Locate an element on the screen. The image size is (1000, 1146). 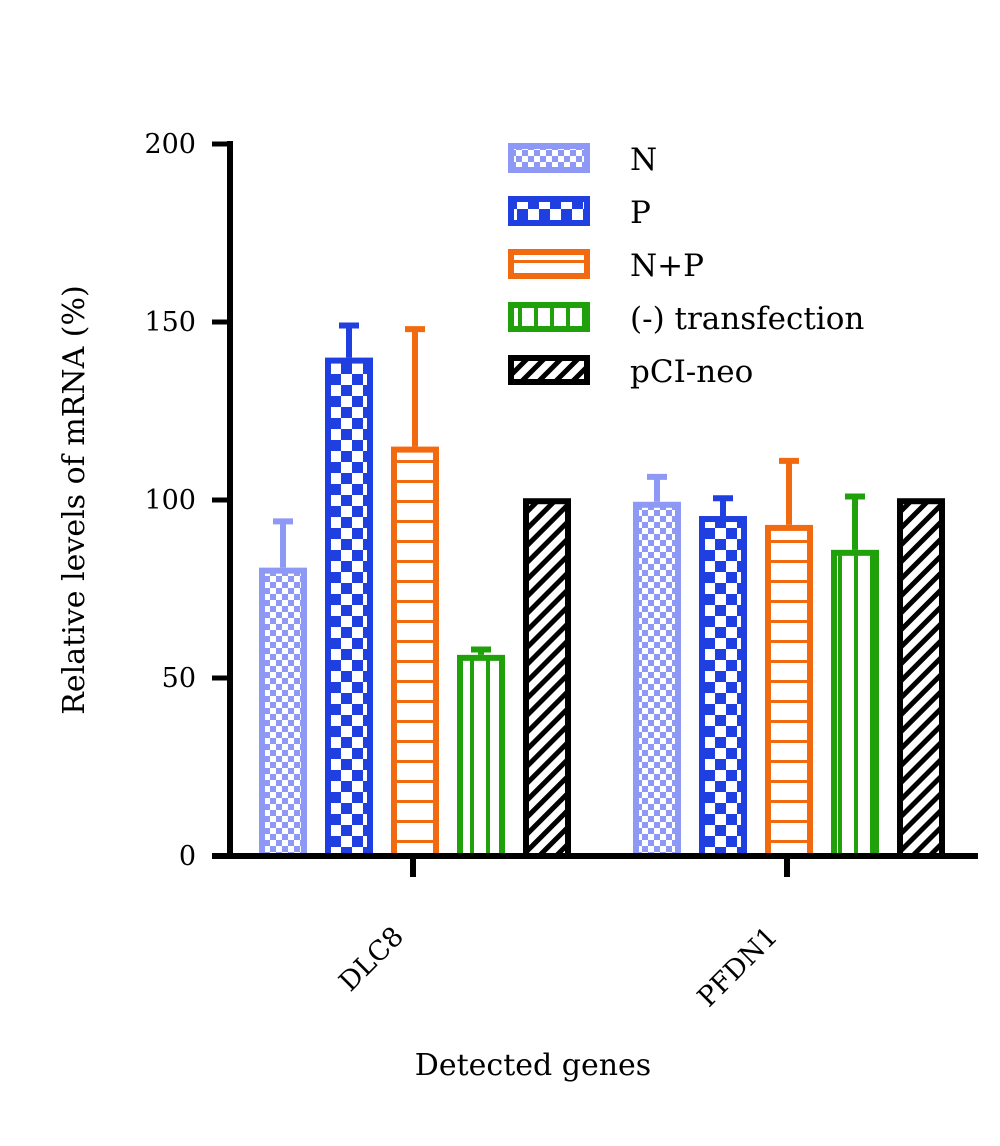
legend-label: N is located at coordinates (643, 160).